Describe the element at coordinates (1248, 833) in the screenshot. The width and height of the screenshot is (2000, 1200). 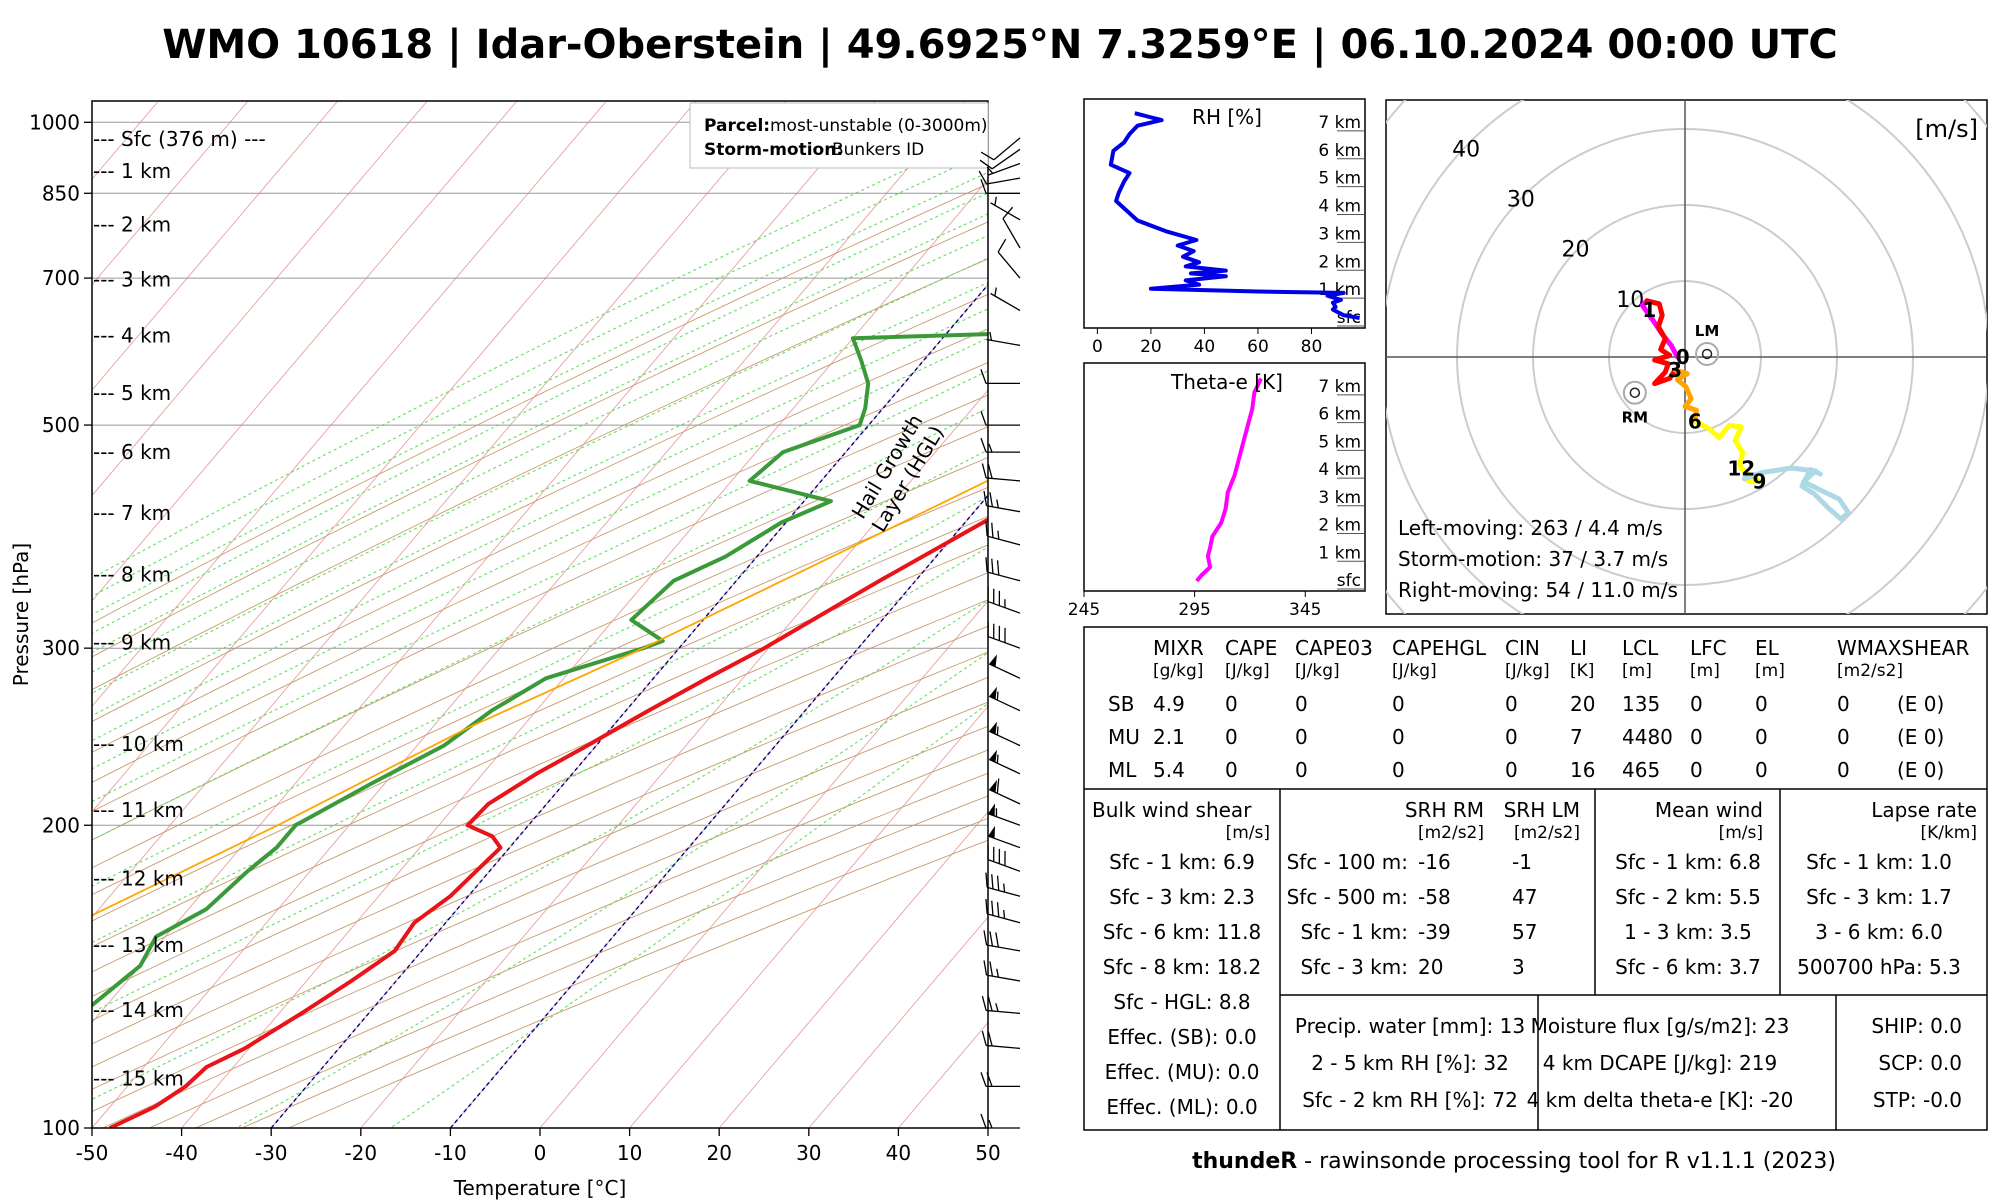
I see `shear-unit: [m/s]` at that location.